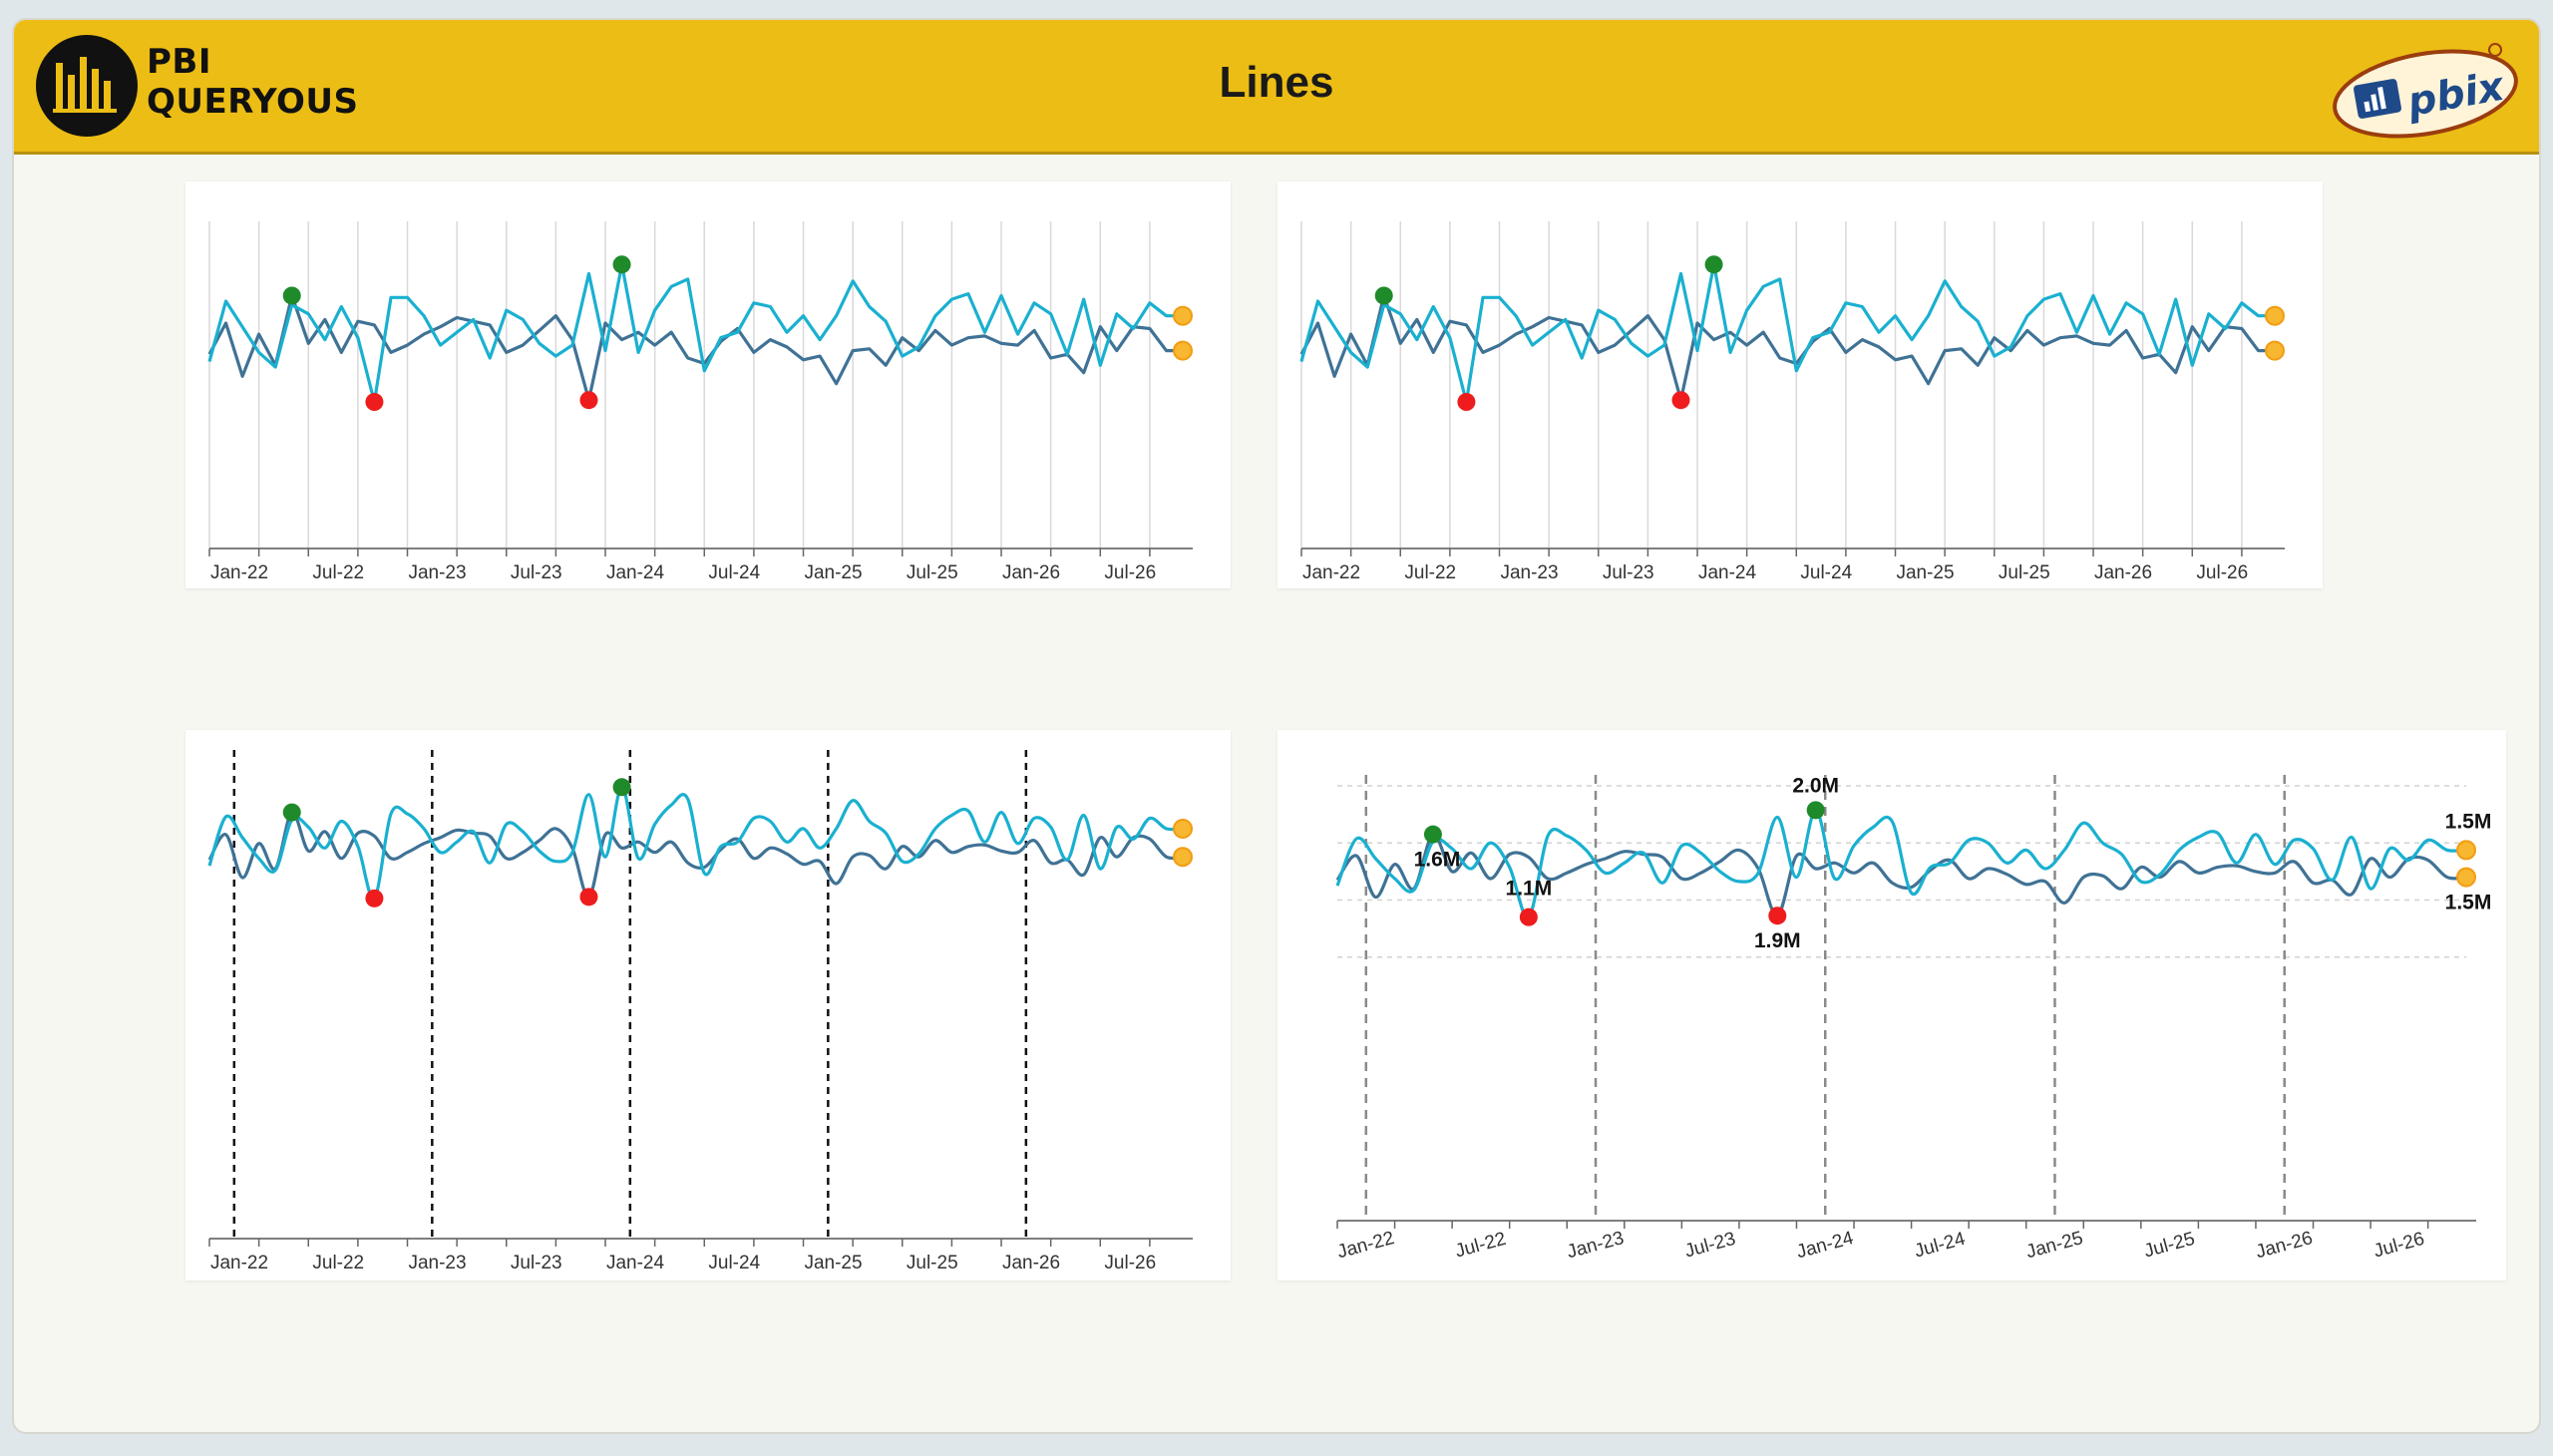 The image size is (2553, 1456). What do you see at coordinates (253, 102) in the screenshot?
I see `brand-line-2: QUERYOUS` at bounding box center [253, 102].